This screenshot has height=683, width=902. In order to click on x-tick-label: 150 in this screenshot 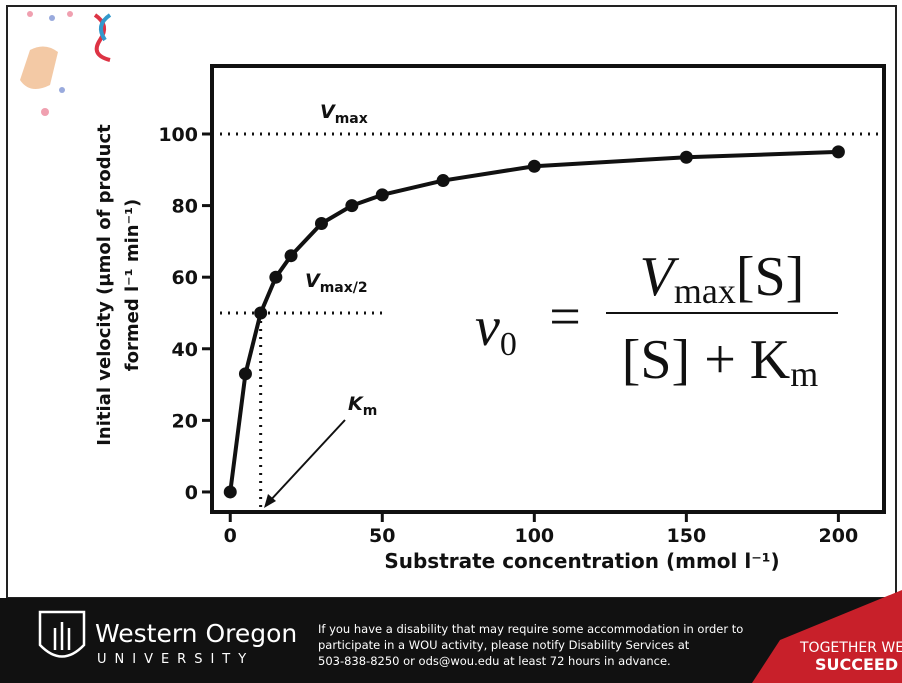, I will do `click(687, 536)`.